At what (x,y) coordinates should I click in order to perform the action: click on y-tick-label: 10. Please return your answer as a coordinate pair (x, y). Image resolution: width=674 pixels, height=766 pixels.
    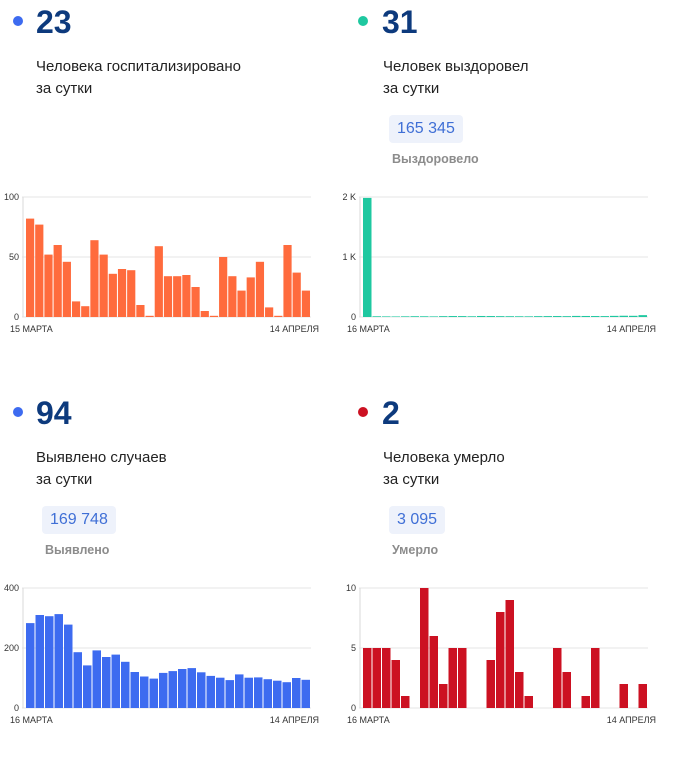
    Looking at the image, I should click on (351, 588).